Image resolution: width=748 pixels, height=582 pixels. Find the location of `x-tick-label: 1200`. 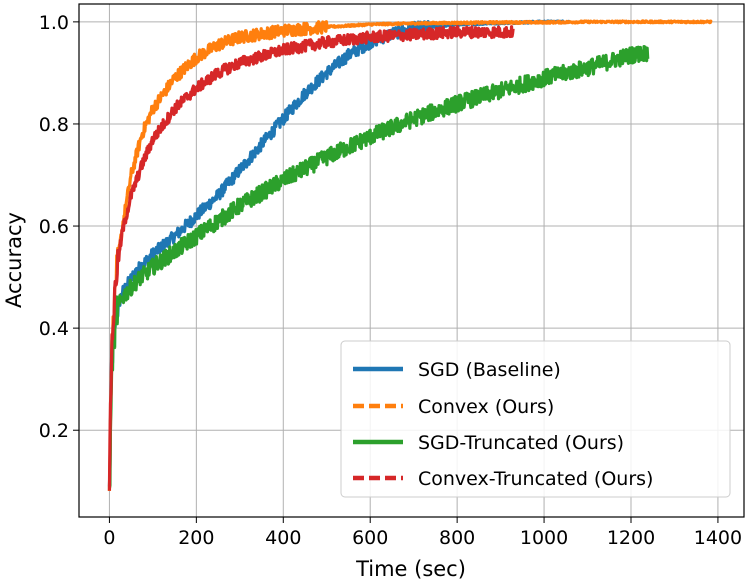

x-tick-label: 1200 is located at coordinates (631, 538).